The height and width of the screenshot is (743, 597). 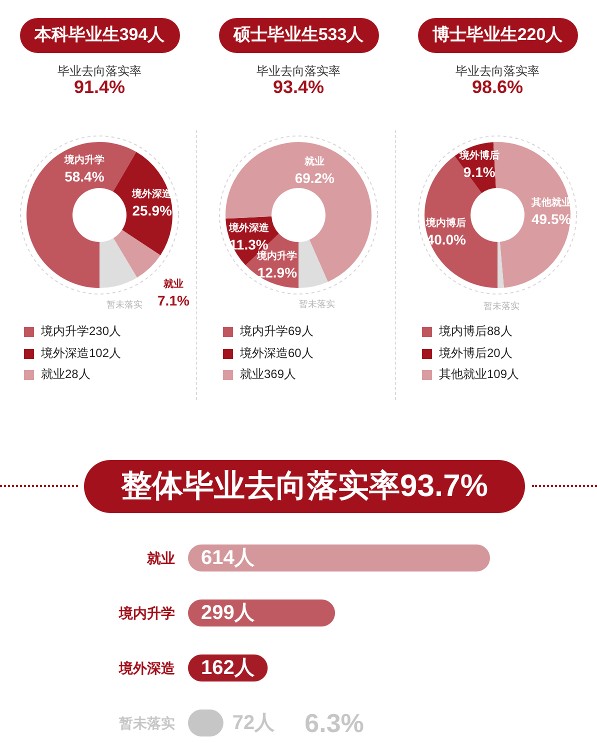 What do you see at coordinates (105, 353) in the screenshot?
I see `text: 102人` at bounding box center [105, 353].